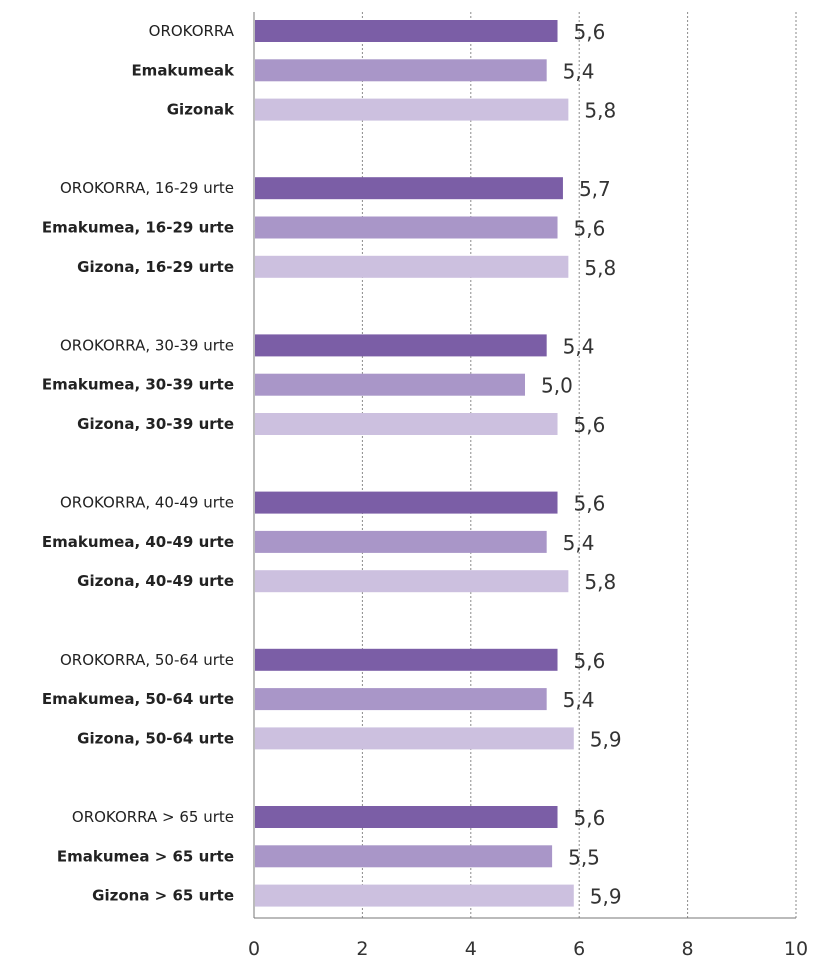 The image size is (813, 961). What do you see at coordinates (138, 385) in the screenshot?
I see `category-label: Emakumea, 30-39 urte` at bounding box center [138, 385].